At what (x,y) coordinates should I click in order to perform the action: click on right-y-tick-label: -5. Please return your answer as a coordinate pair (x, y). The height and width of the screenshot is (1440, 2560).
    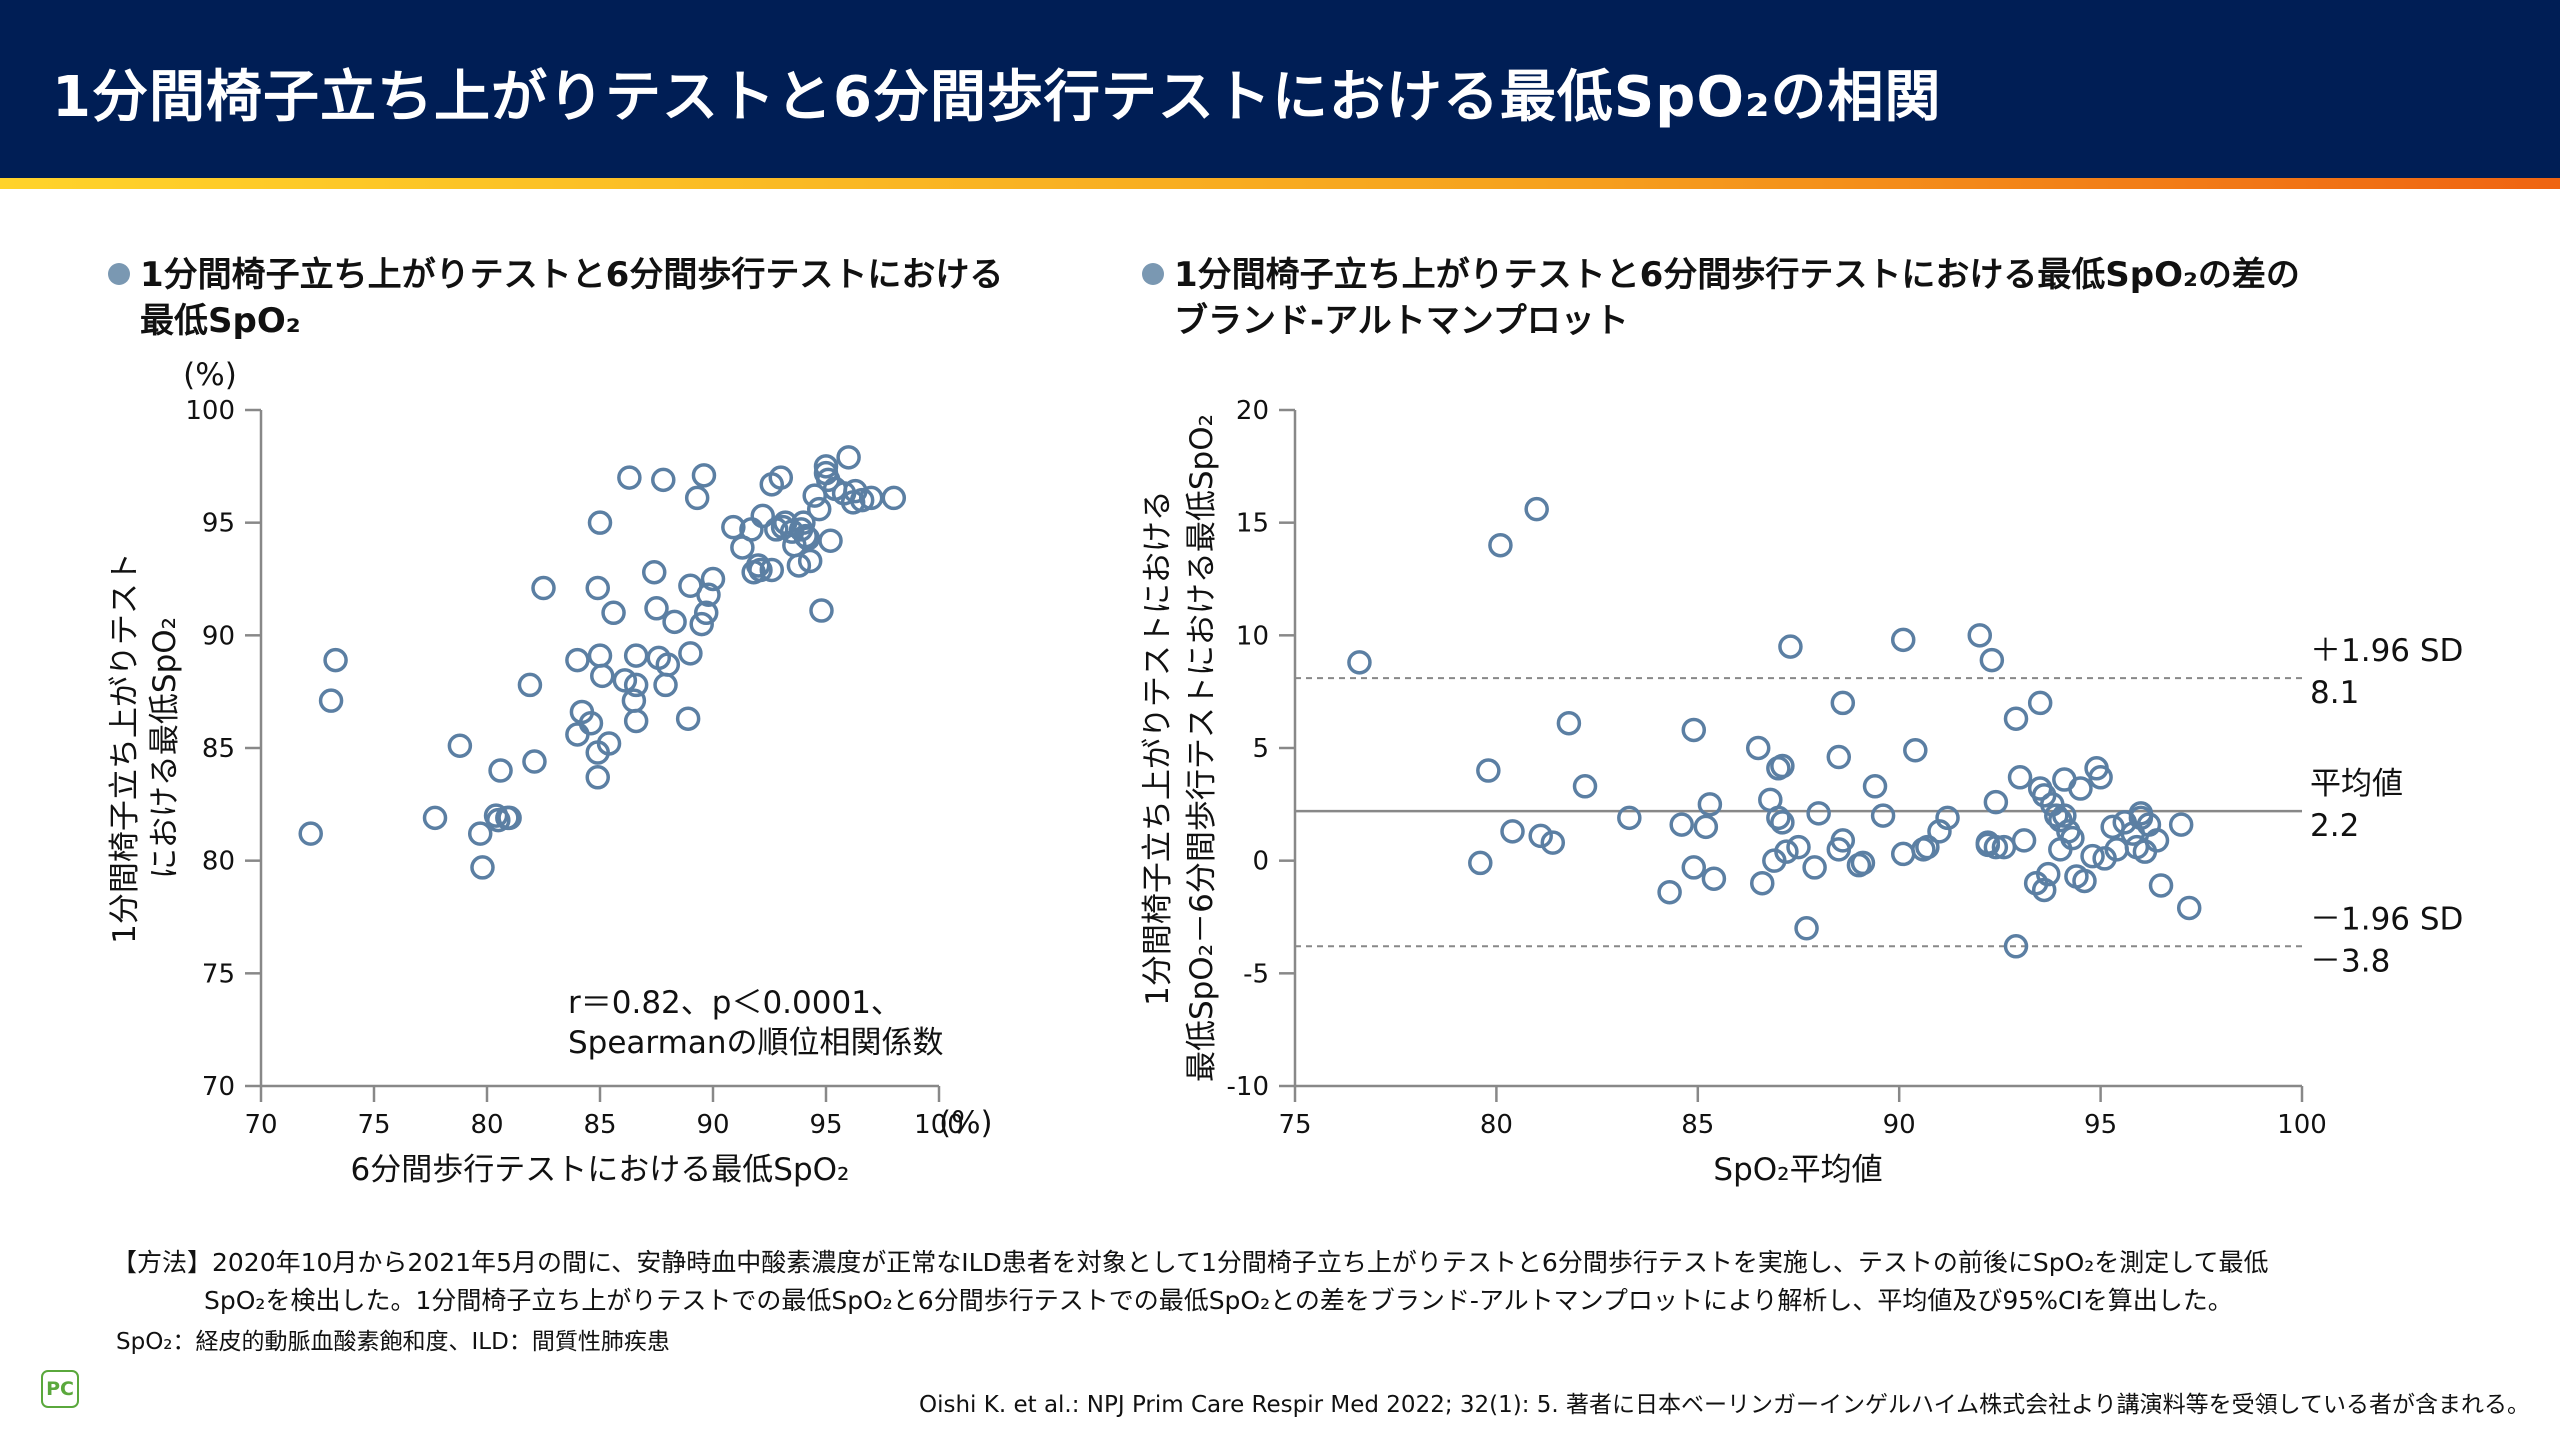
    Looking at the image, I should click on (1256, 974).